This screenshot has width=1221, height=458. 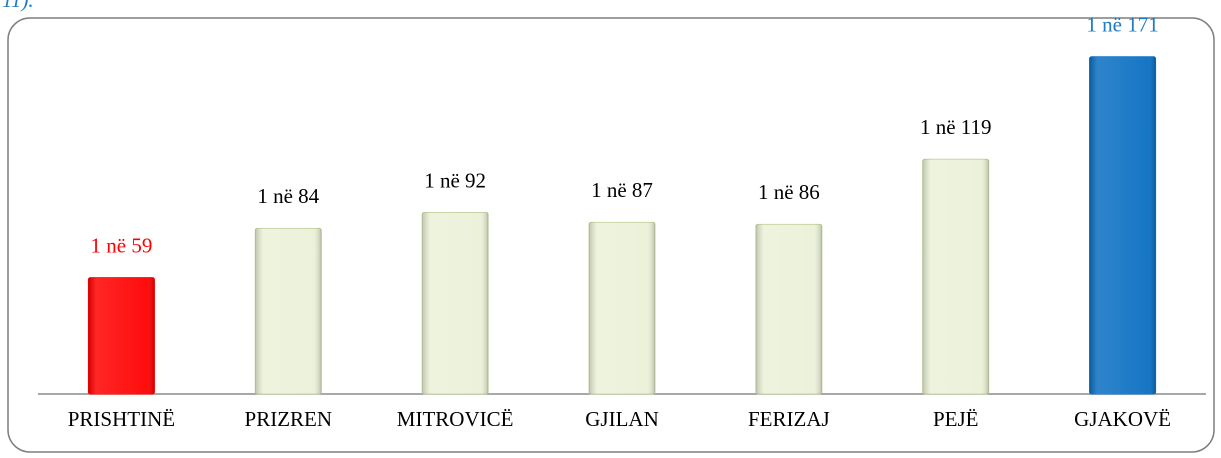 What do you see at coordinates (1122, 25) in the screenshot?
I see `value-label: 1 në 171` at bounding box center [1122, 25].